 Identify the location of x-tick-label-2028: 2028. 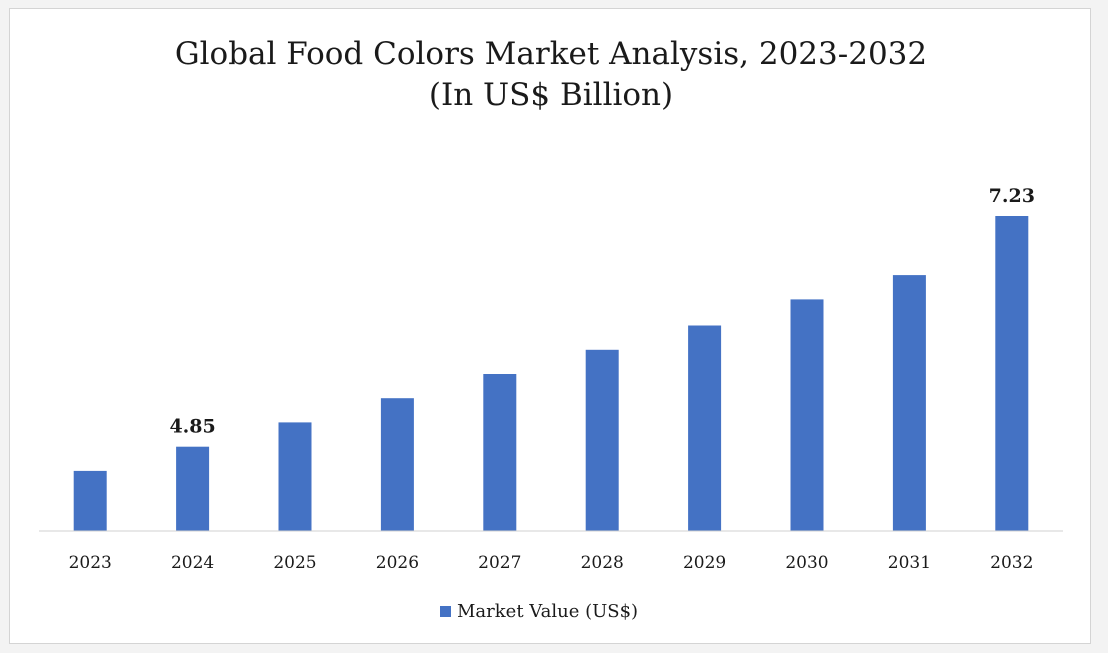
(602, 563).